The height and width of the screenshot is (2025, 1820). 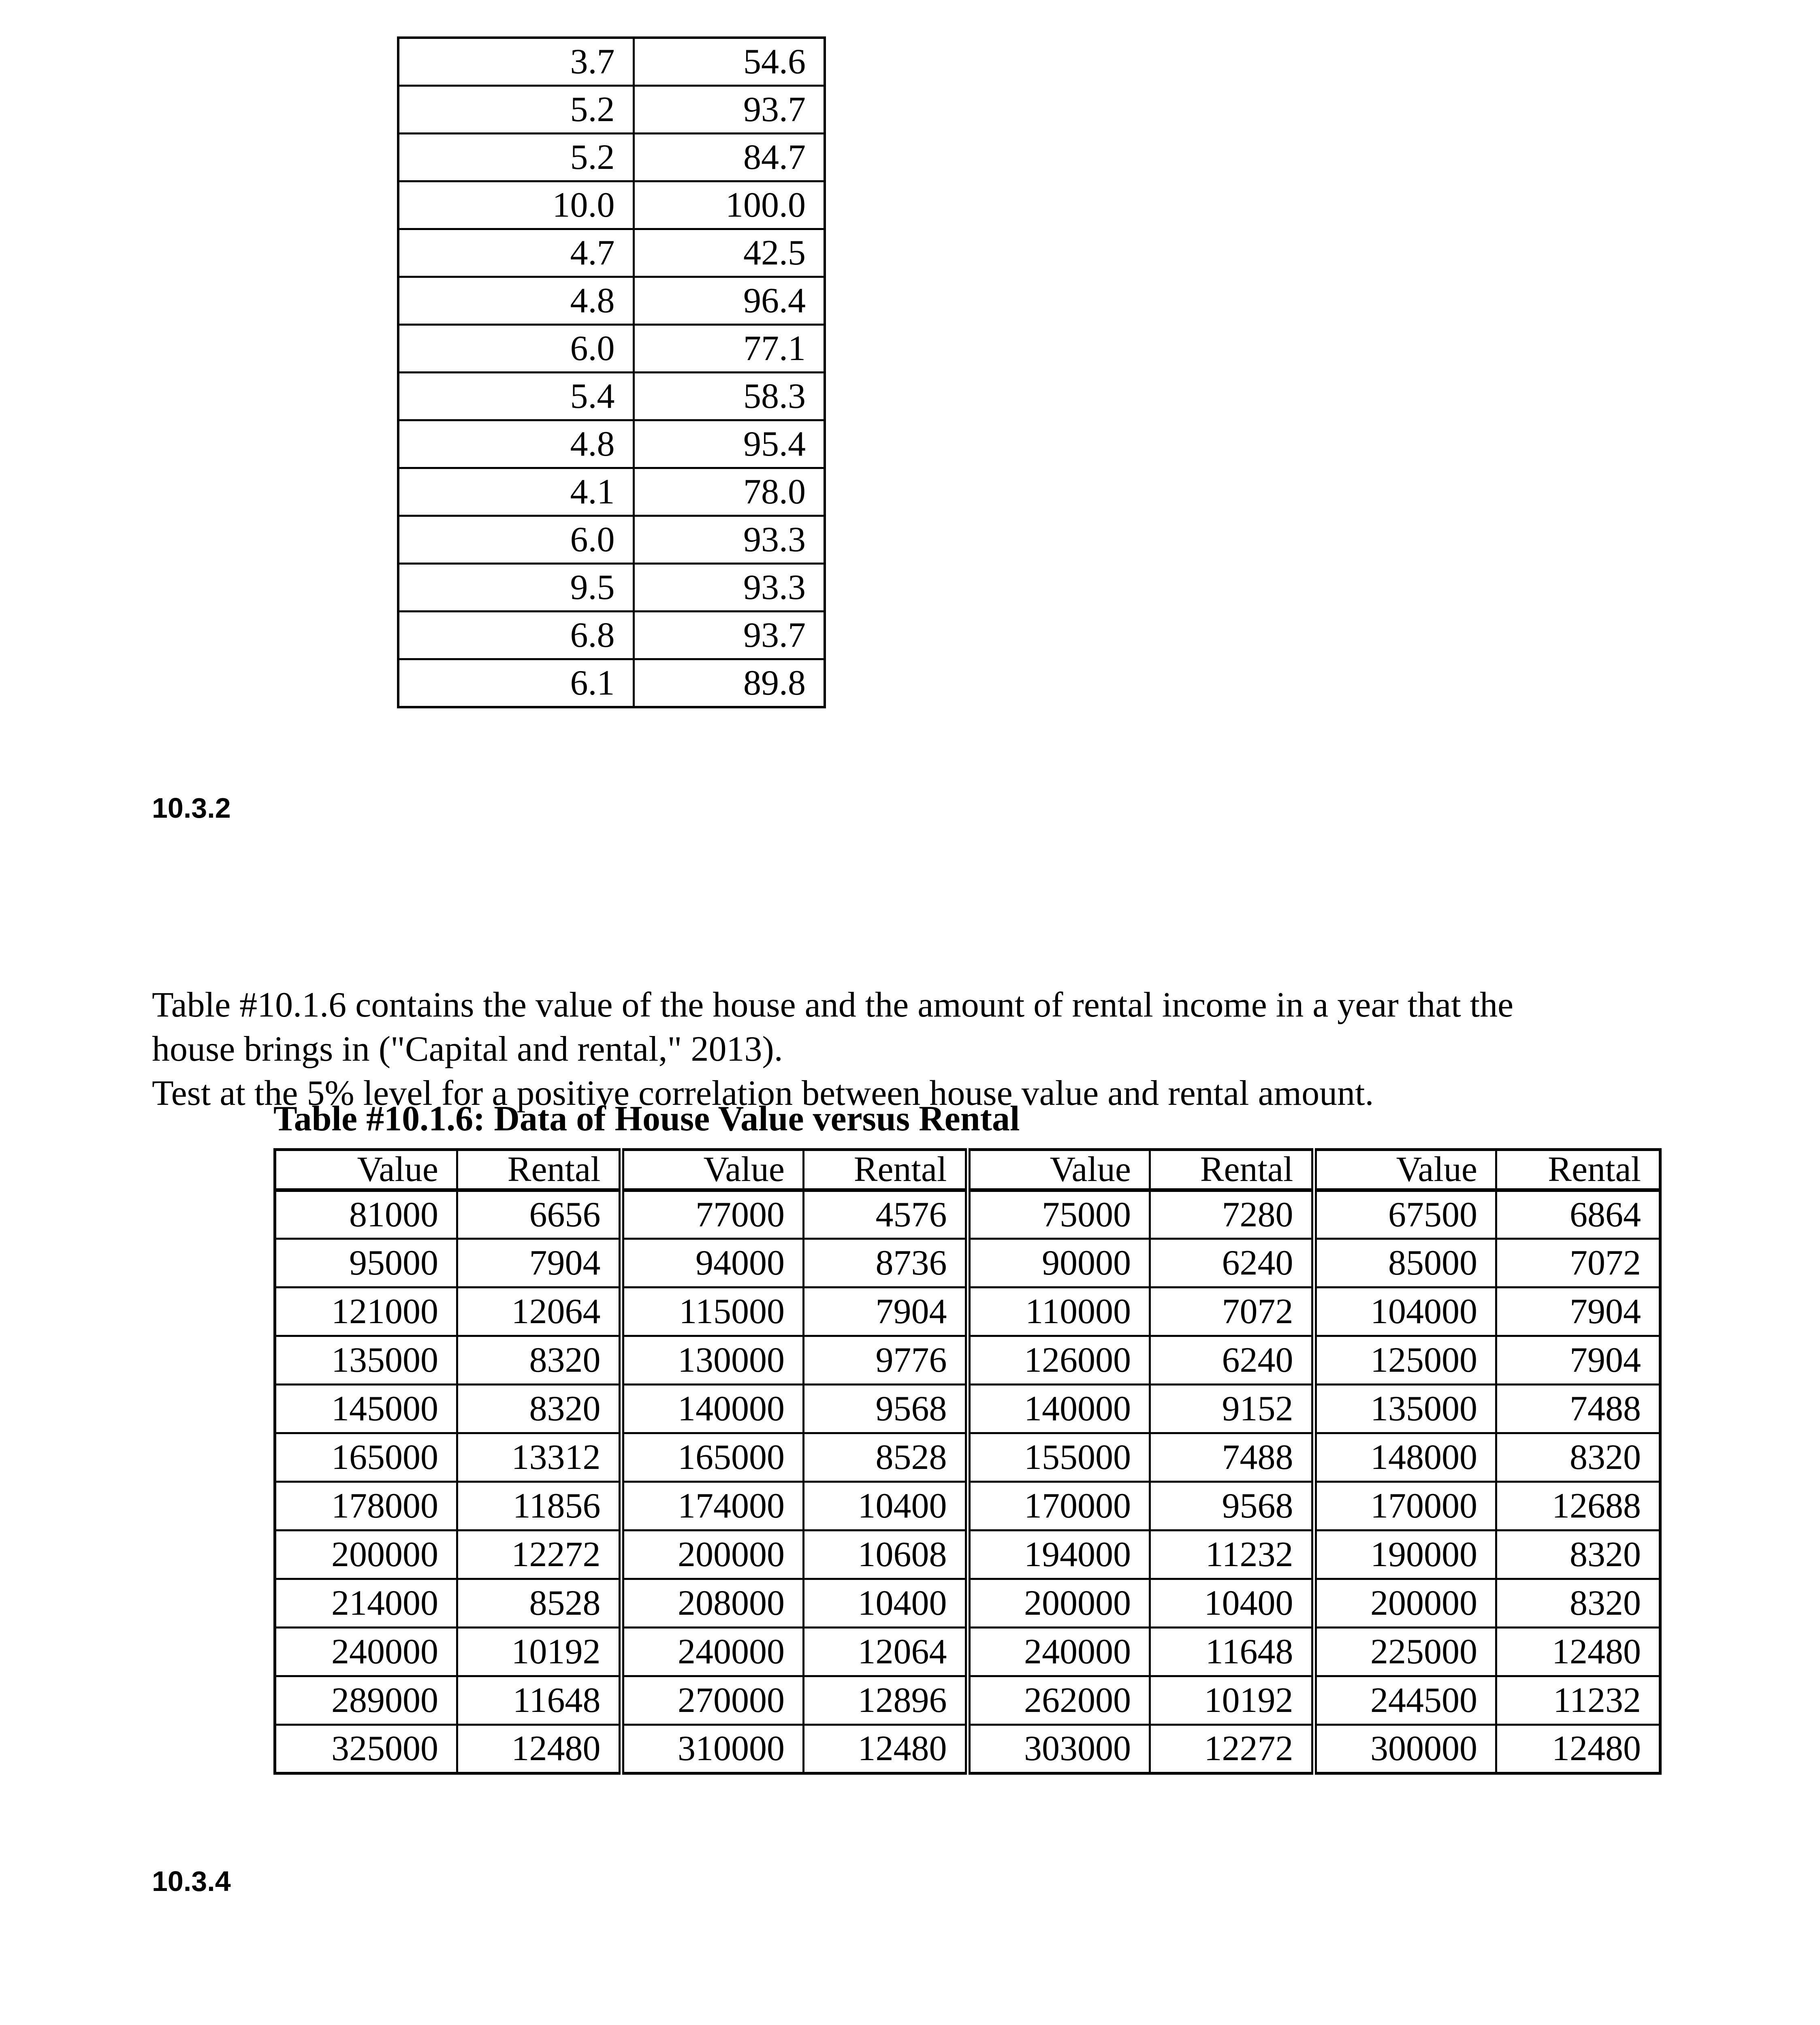 What do you see at coordinates (729, 301) in the screenshot?
I see `table-cell-y: 96.4` at bounding box center [729, 301].